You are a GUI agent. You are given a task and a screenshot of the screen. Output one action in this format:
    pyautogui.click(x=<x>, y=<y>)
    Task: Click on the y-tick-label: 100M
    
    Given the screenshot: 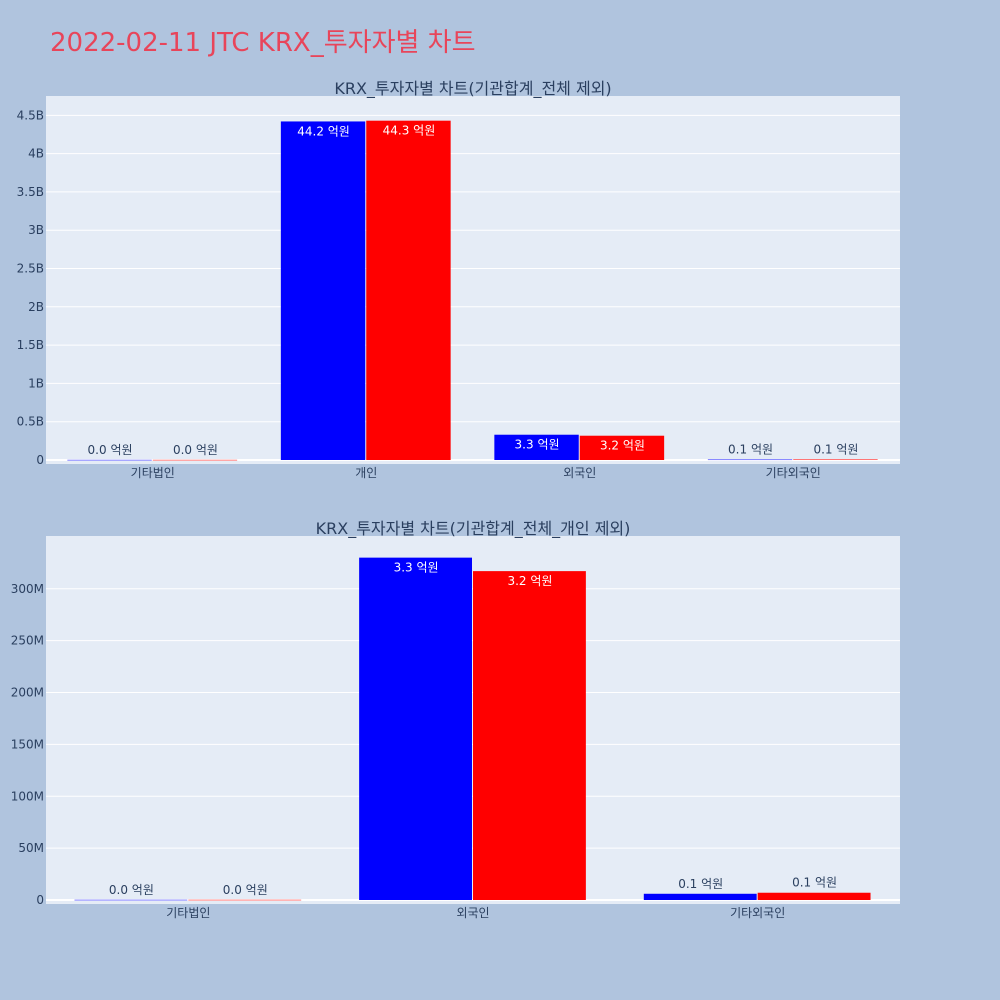 What is the action you would take?
    pyautogui.click(x=27, y=796)
    